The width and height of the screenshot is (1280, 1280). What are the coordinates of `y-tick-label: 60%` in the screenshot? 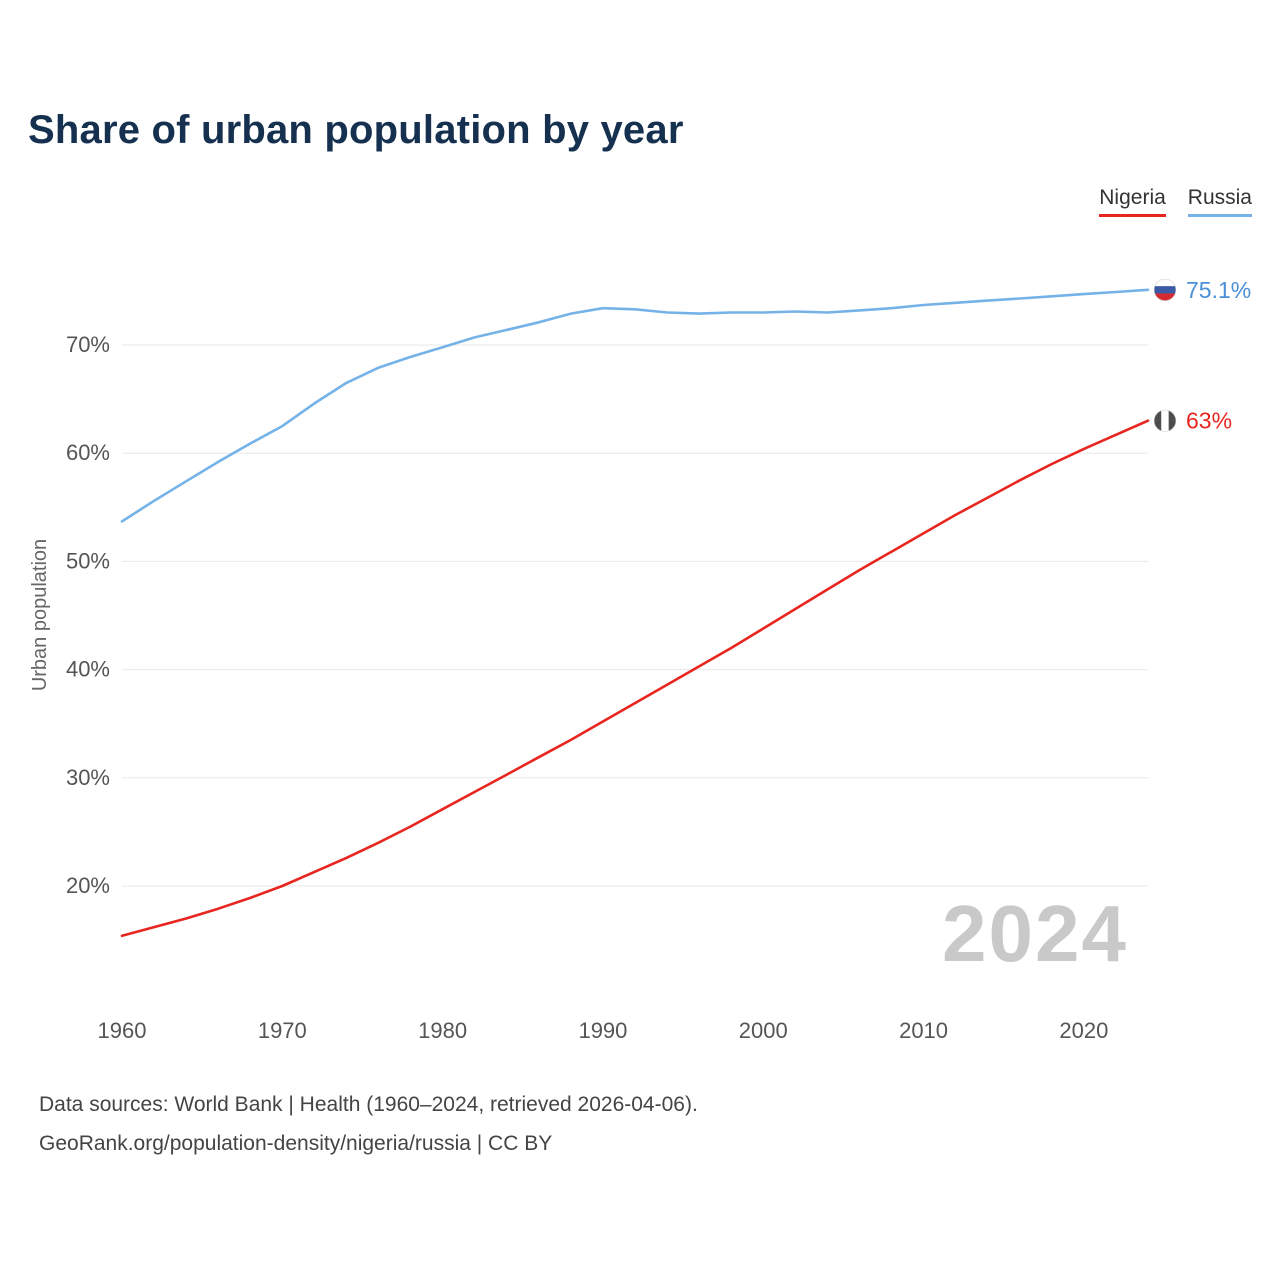 It's located at (88, 452).